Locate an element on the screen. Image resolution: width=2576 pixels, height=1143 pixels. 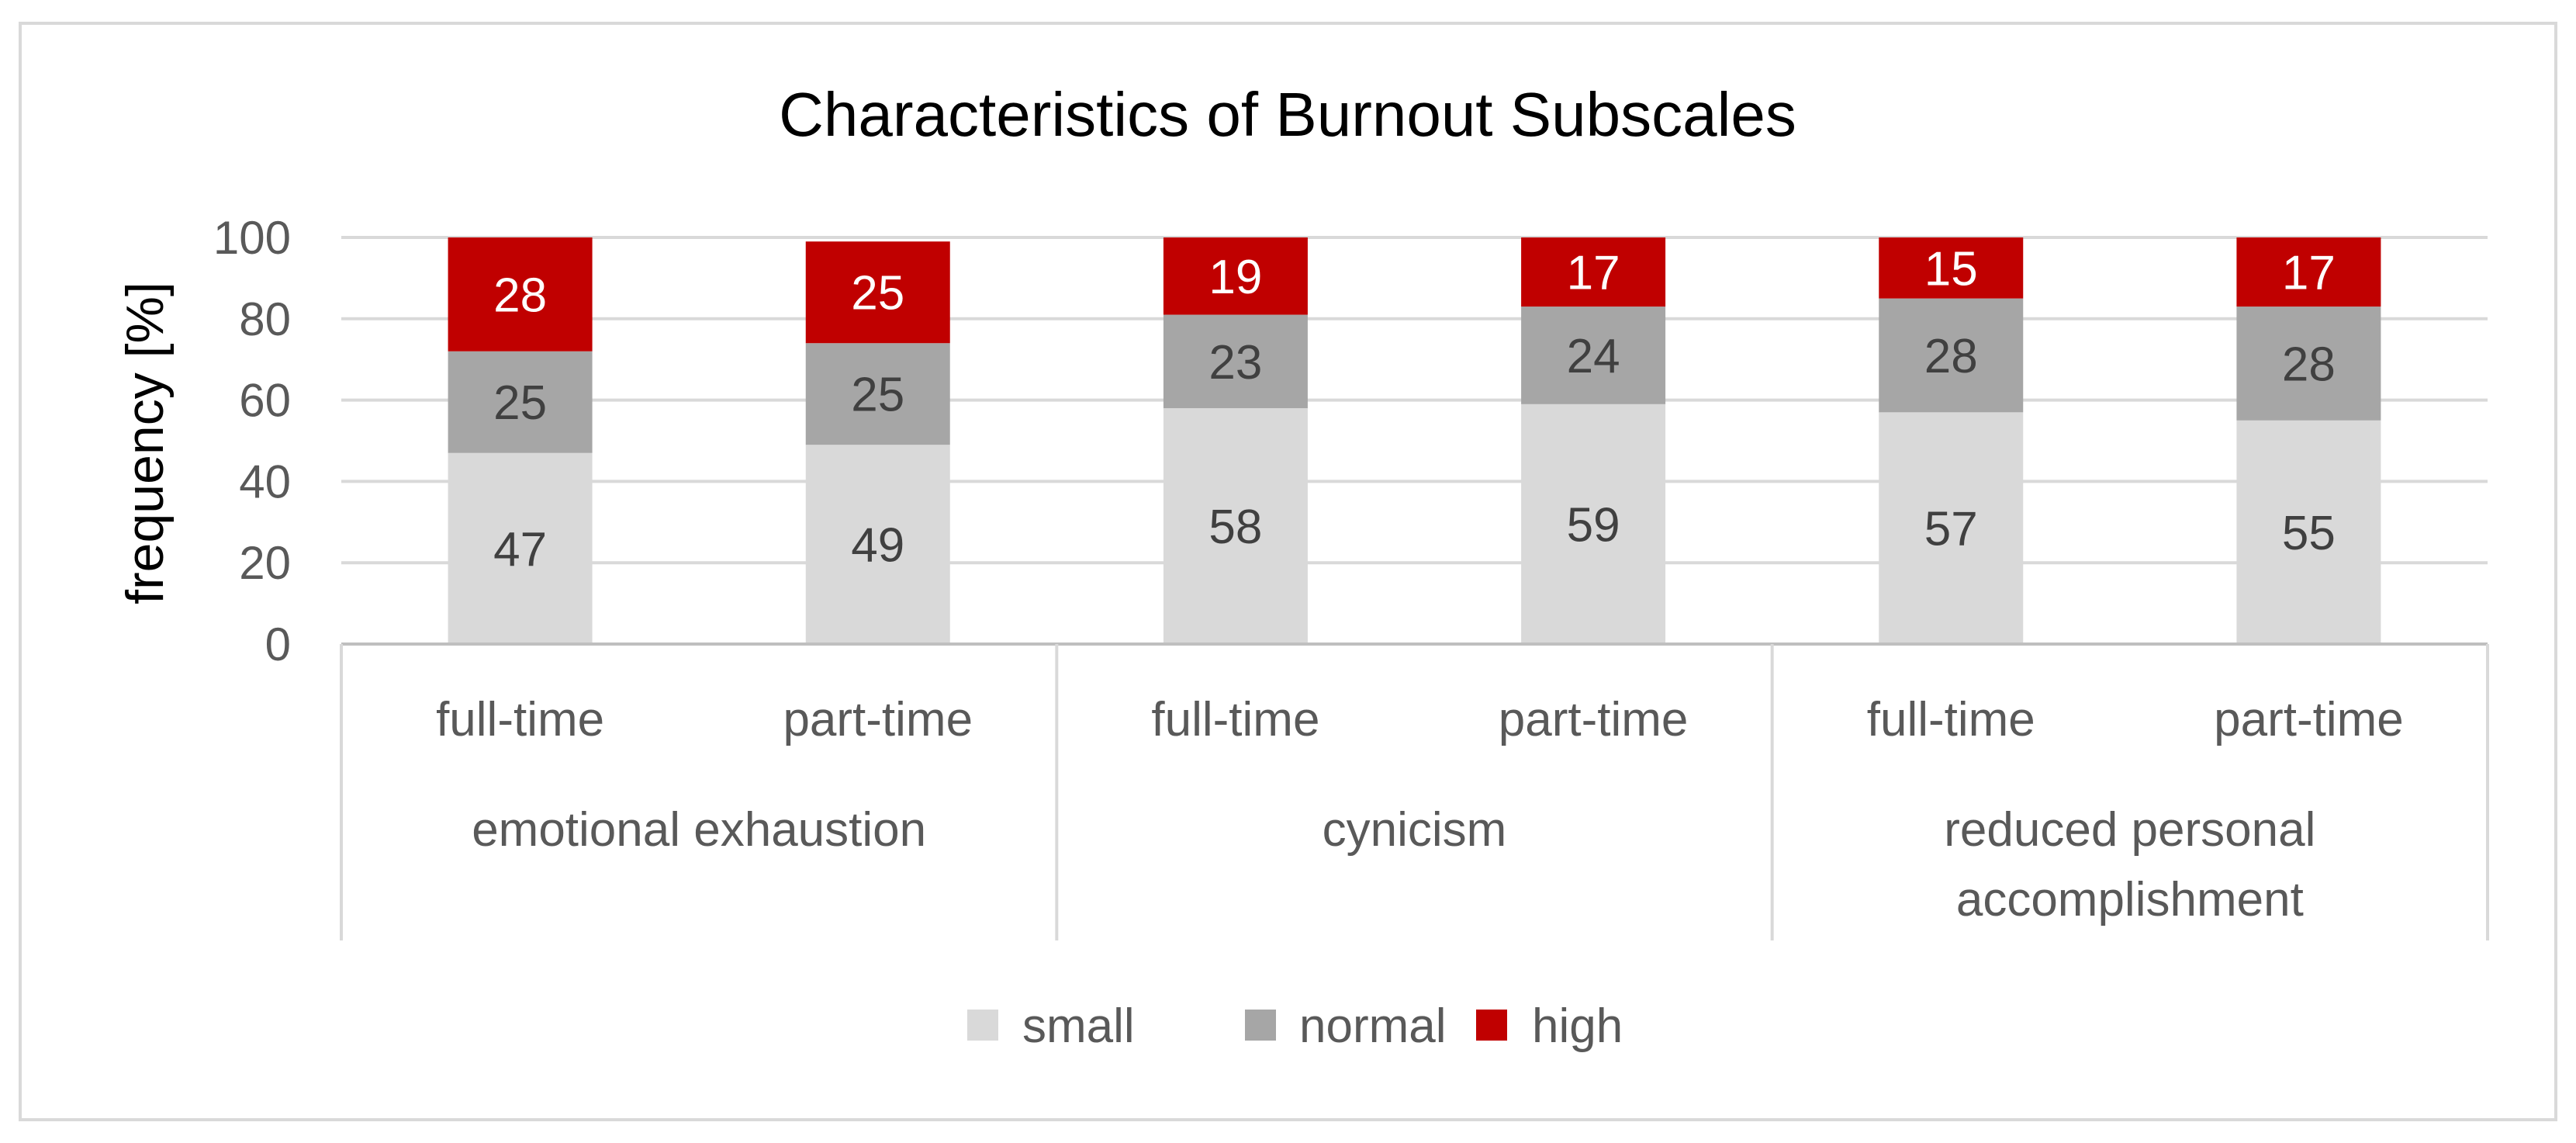
data-label: 15 is located at coordinates (1951, 269).